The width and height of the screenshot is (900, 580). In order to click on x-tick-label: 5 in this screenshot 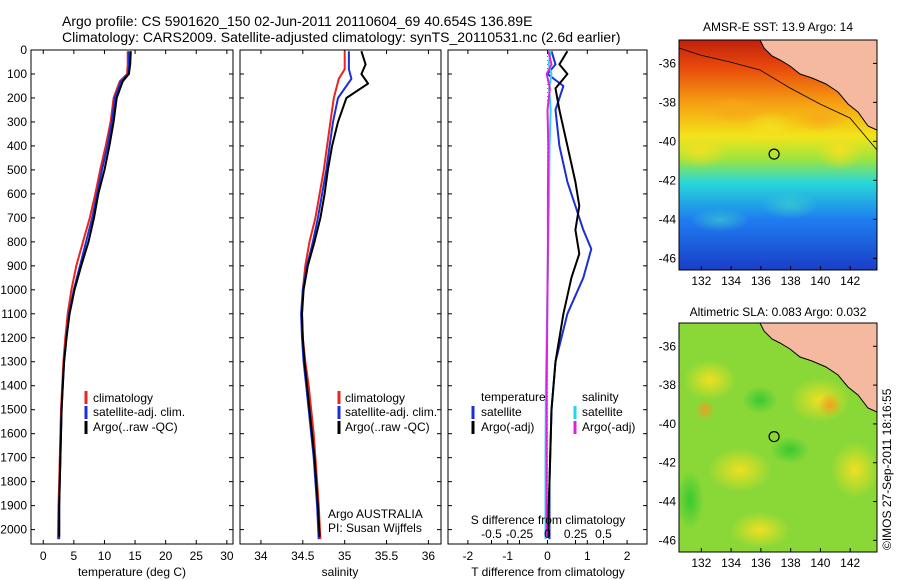, I will do `click(74, 556)`.